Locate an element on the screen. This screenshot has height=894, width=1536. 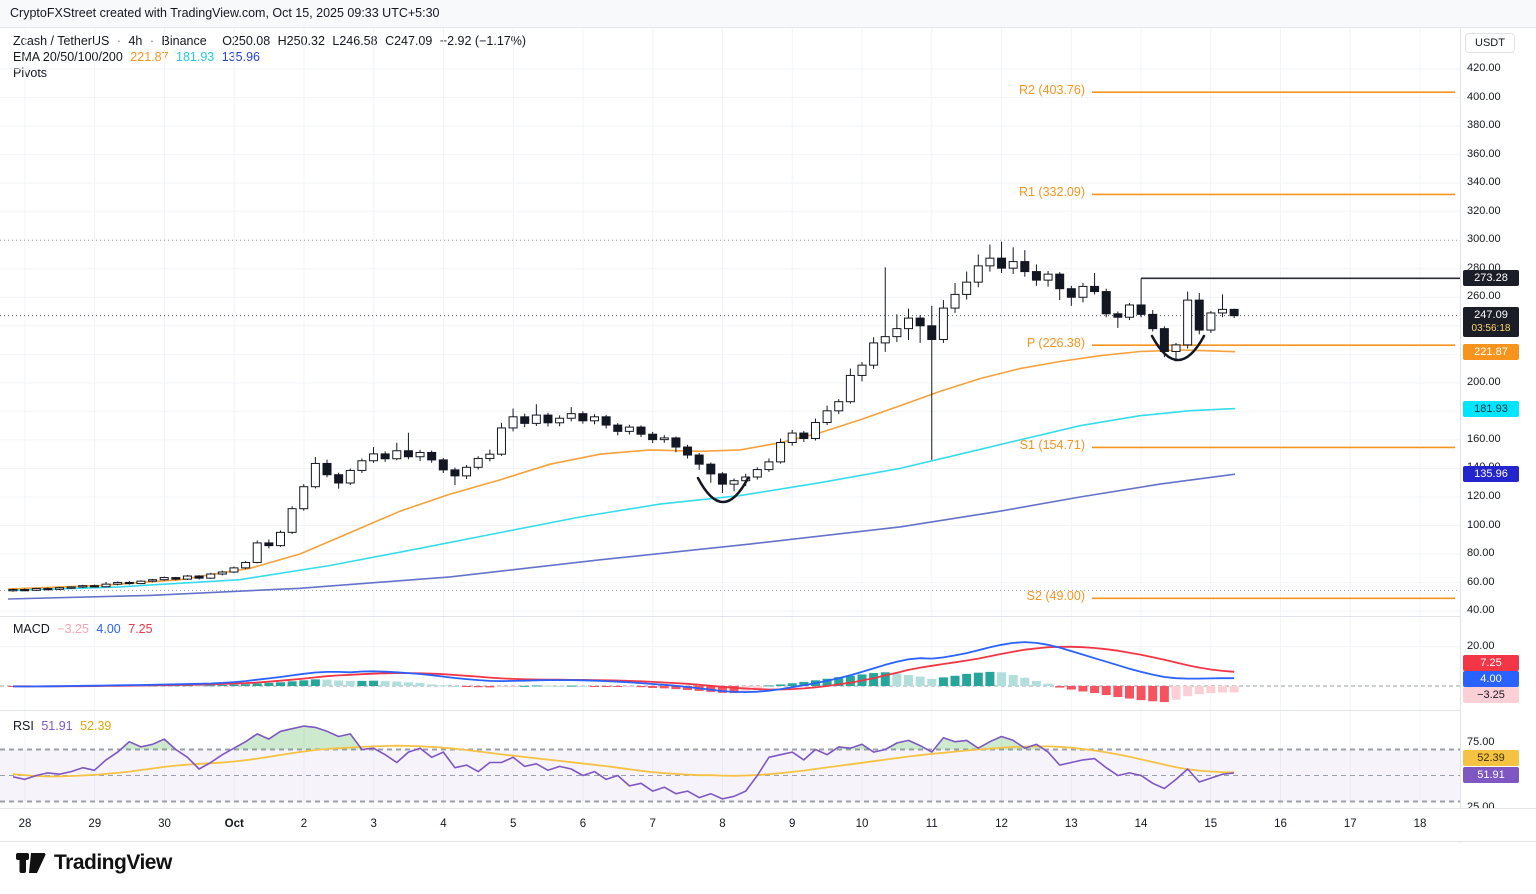
time-axis: 28 29 30 Oct 2 3 4 5 6 7 8 9 10 11 12 13 14 15 16 17 18 is located at coordinates (768, 825).